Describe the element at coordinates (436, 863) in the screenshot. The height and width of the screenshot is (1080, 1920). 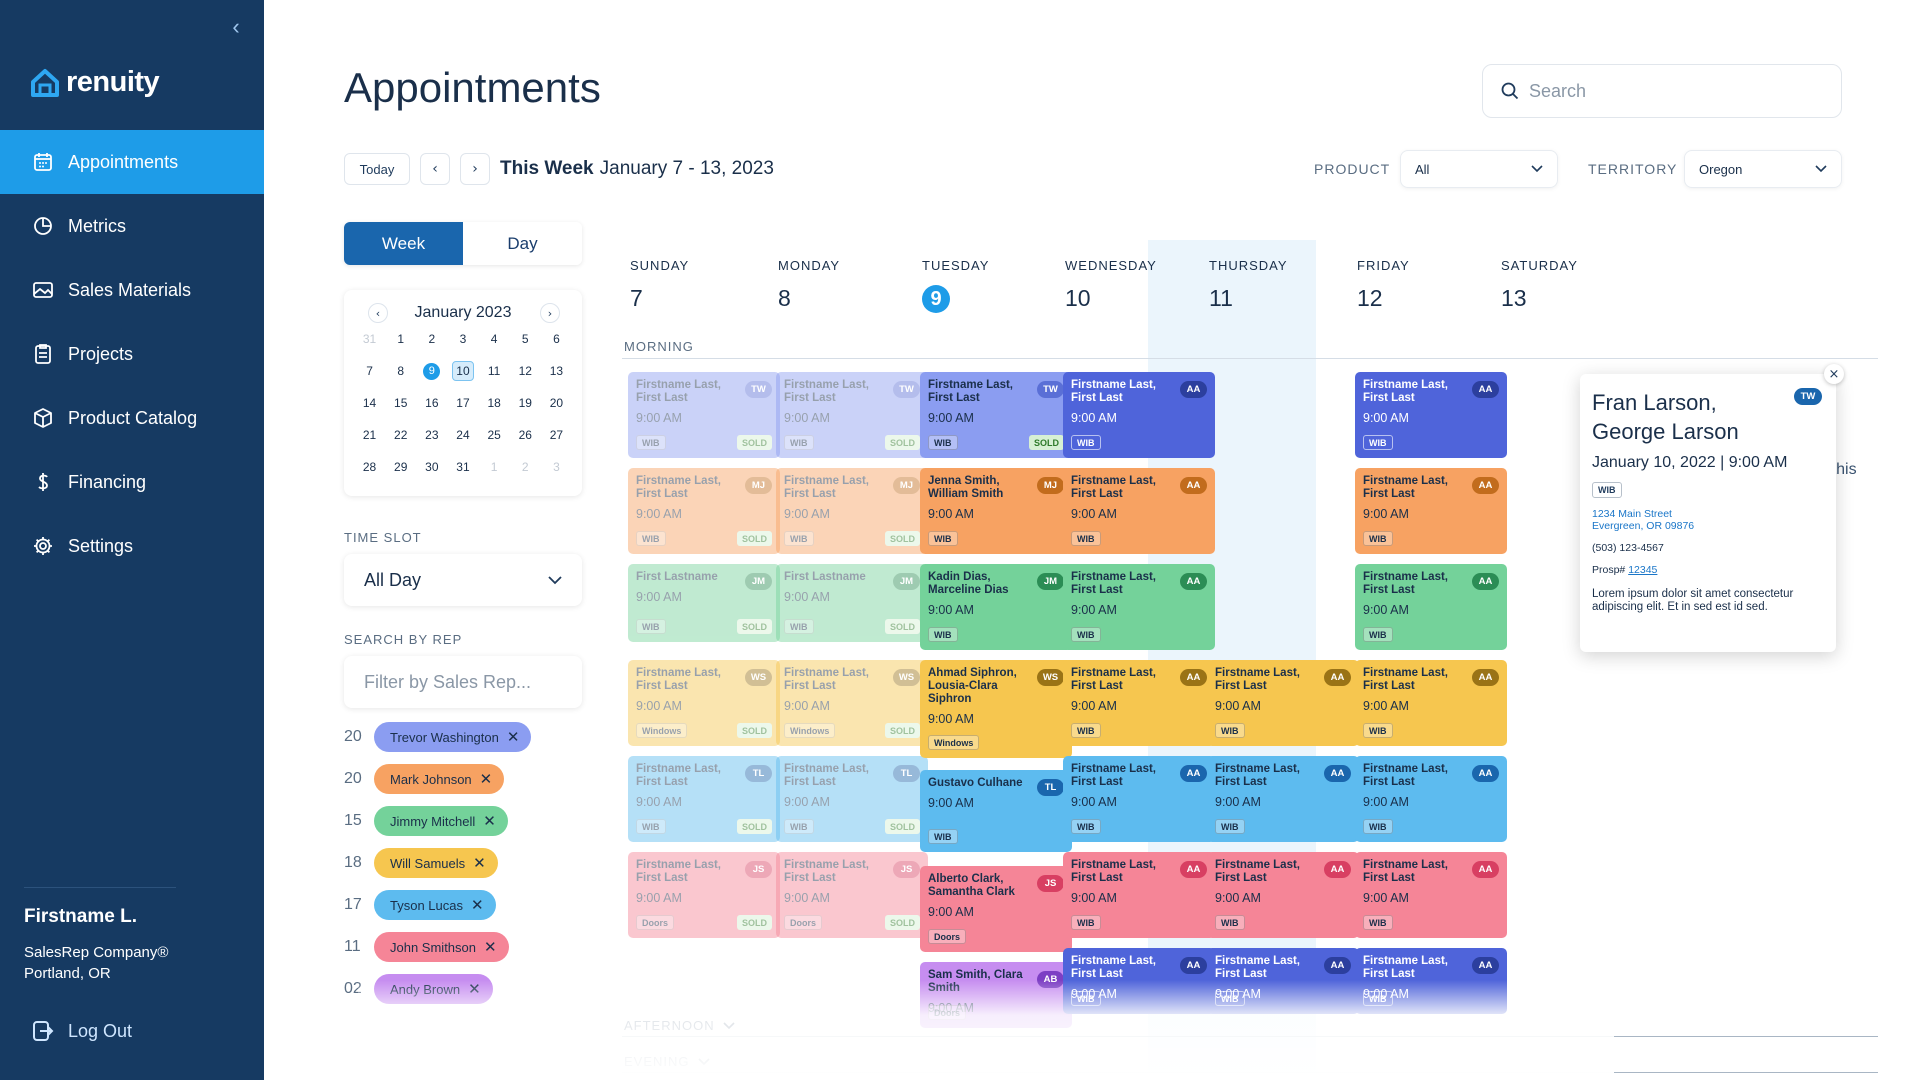
I see `rep-chip: Will Samuels ✕` at that location.